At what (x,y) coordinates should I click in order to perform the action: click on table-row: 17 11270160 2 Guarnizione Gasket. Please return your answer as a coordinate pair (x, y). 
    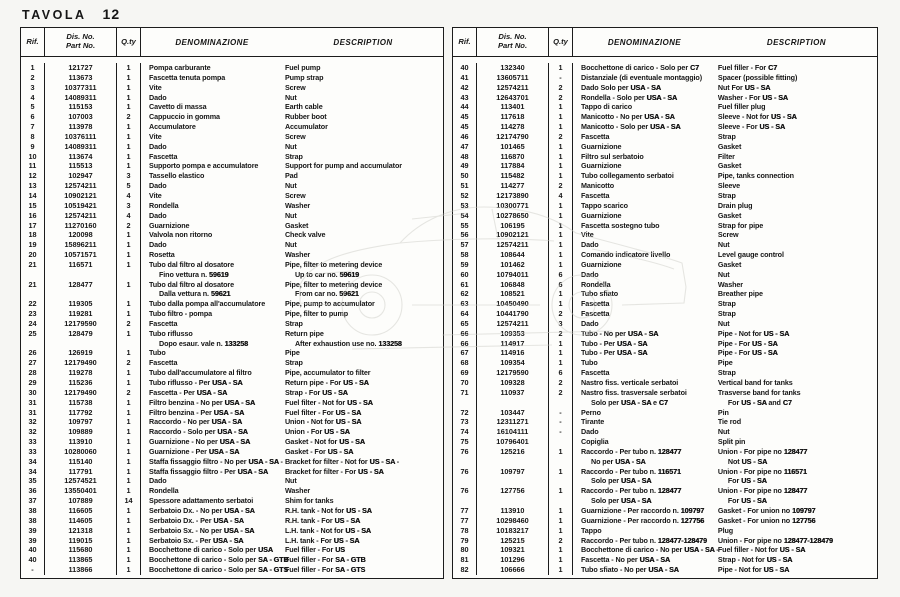
    Looking at the image, I should click on (232, 225).